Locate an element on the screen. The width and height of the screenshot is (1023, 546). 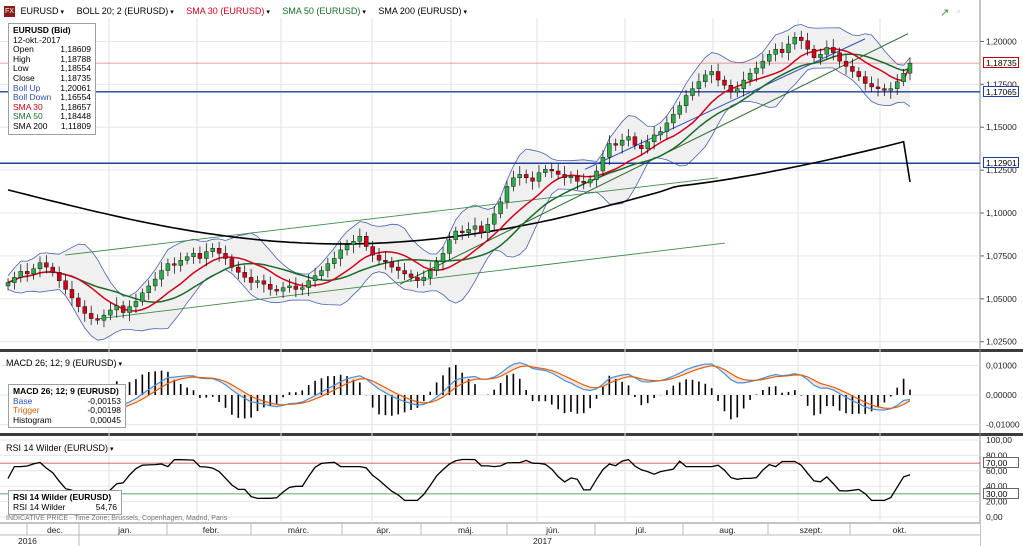
y-tick-label: 1,12500 is located at coordinates (1001, 170).